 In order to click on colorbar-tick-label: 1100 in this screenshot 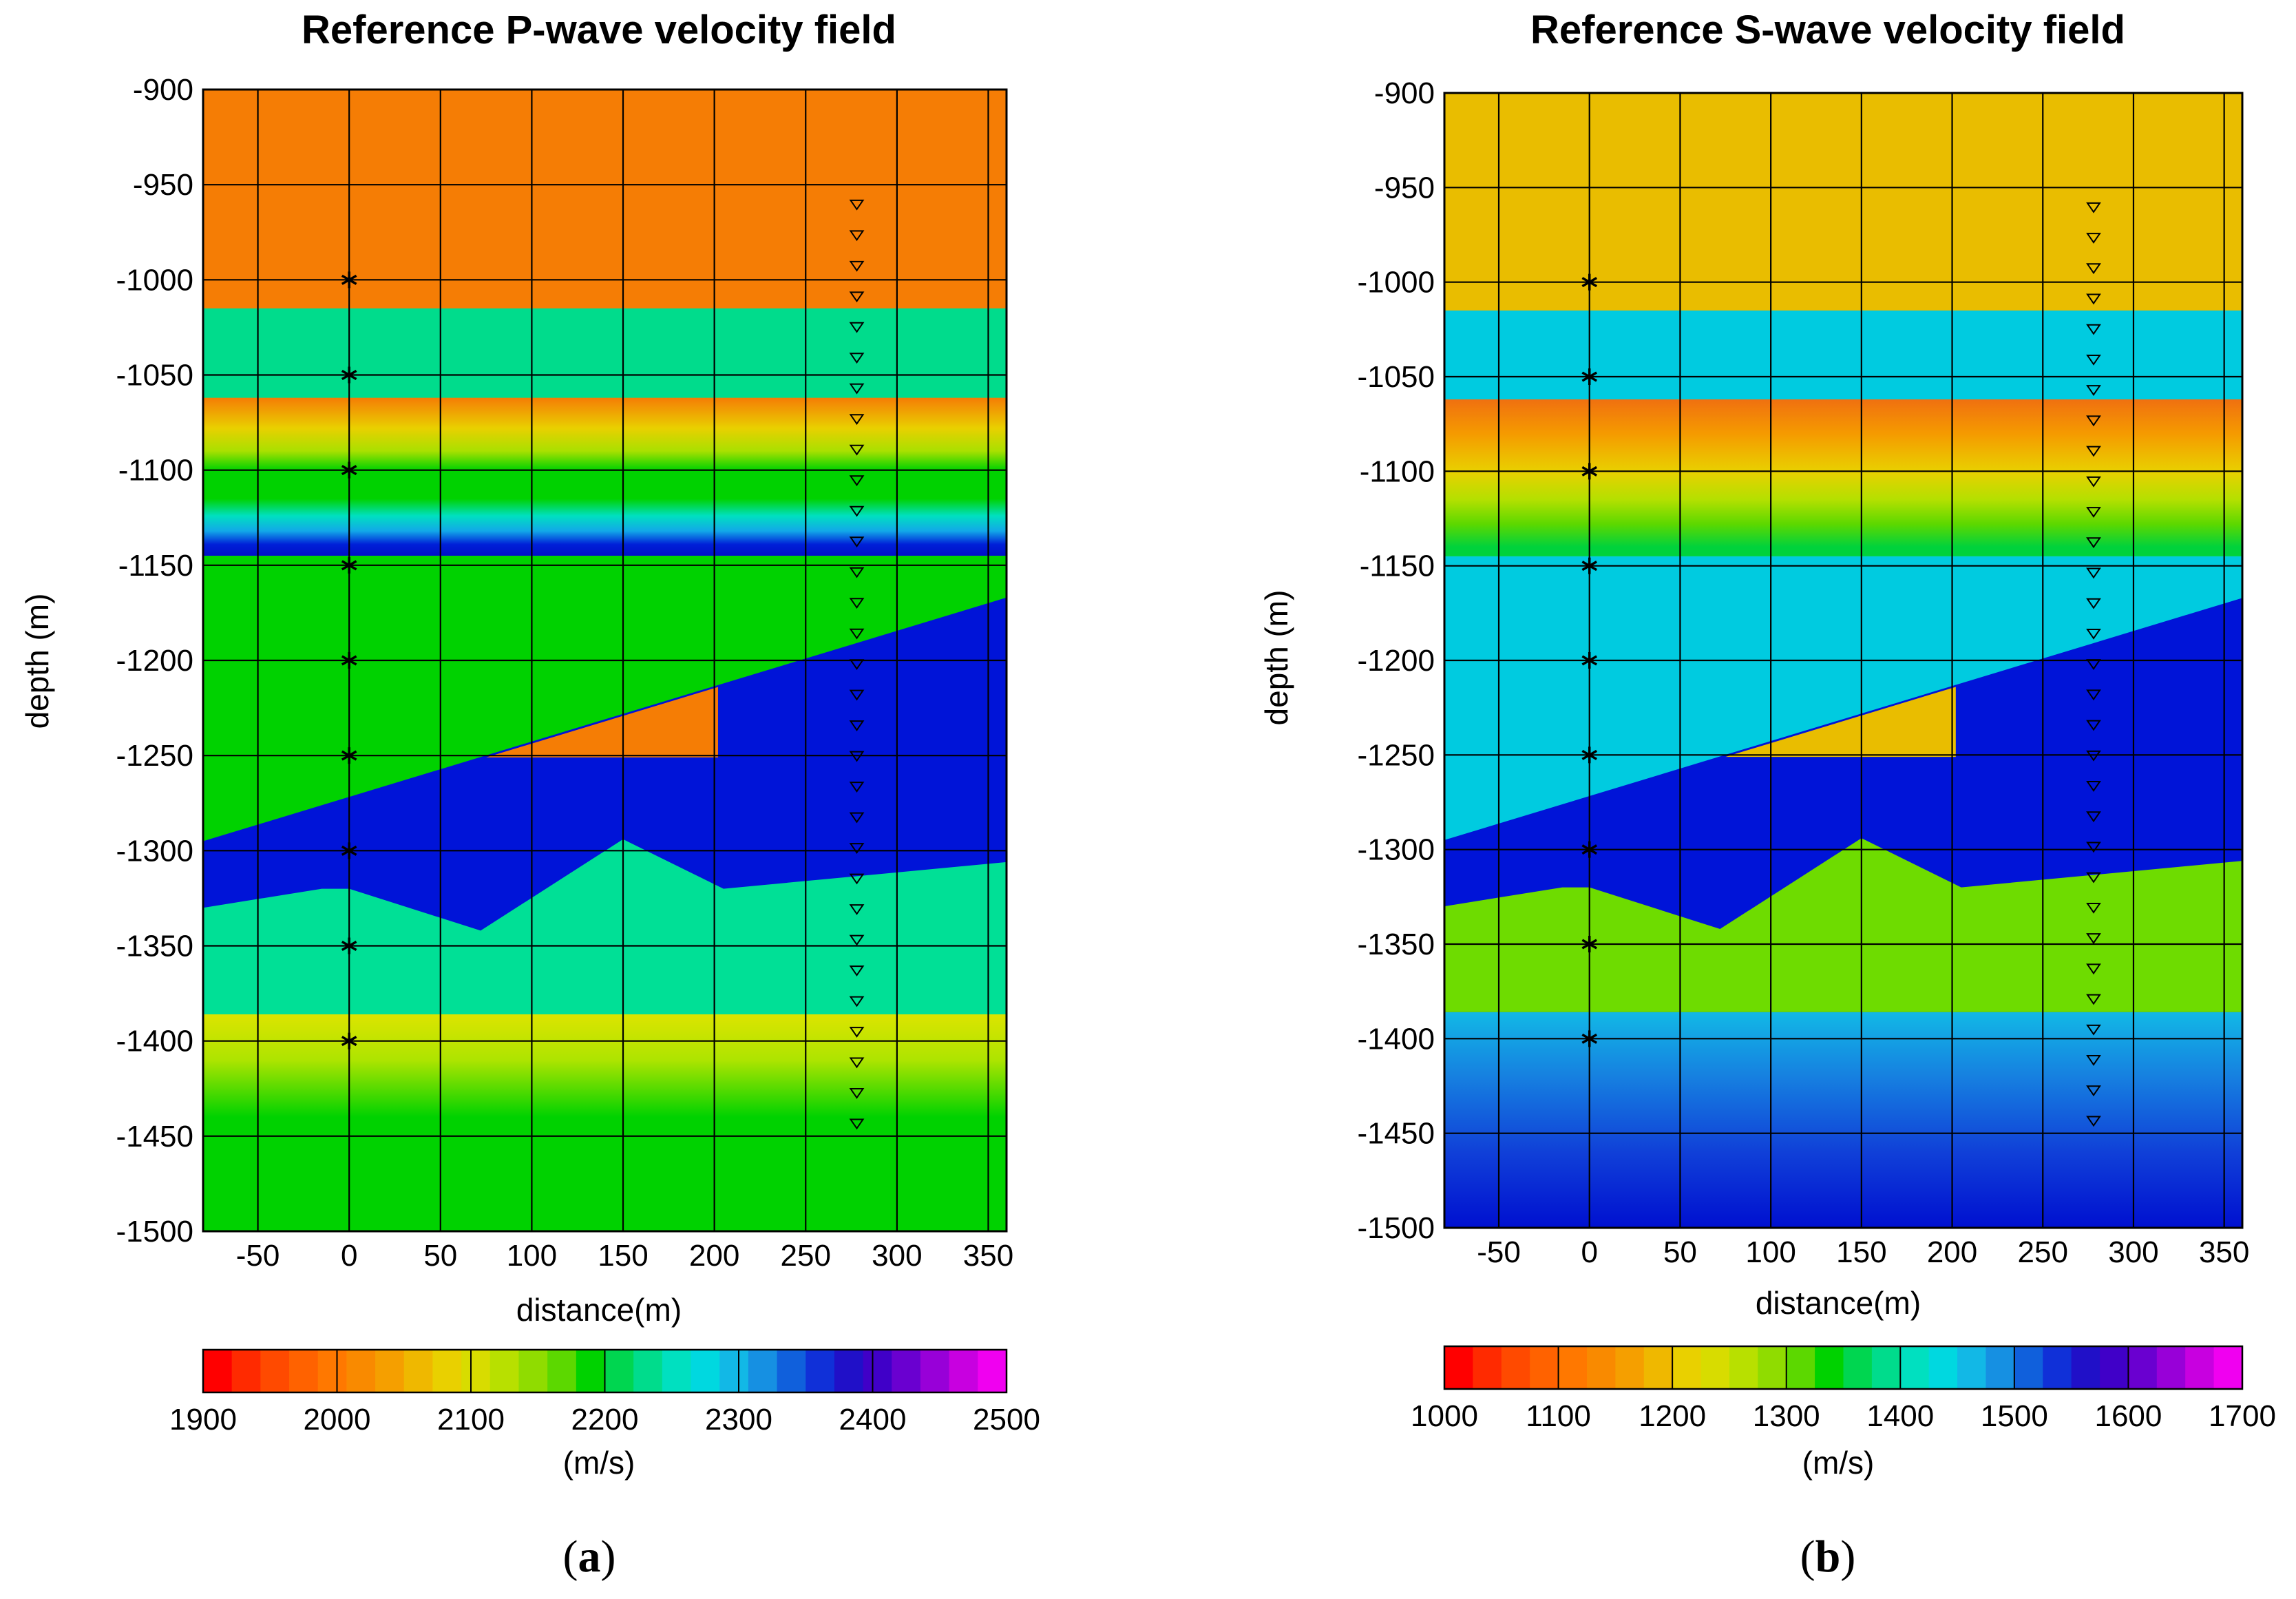, I will do `click(1558, 1416)`.